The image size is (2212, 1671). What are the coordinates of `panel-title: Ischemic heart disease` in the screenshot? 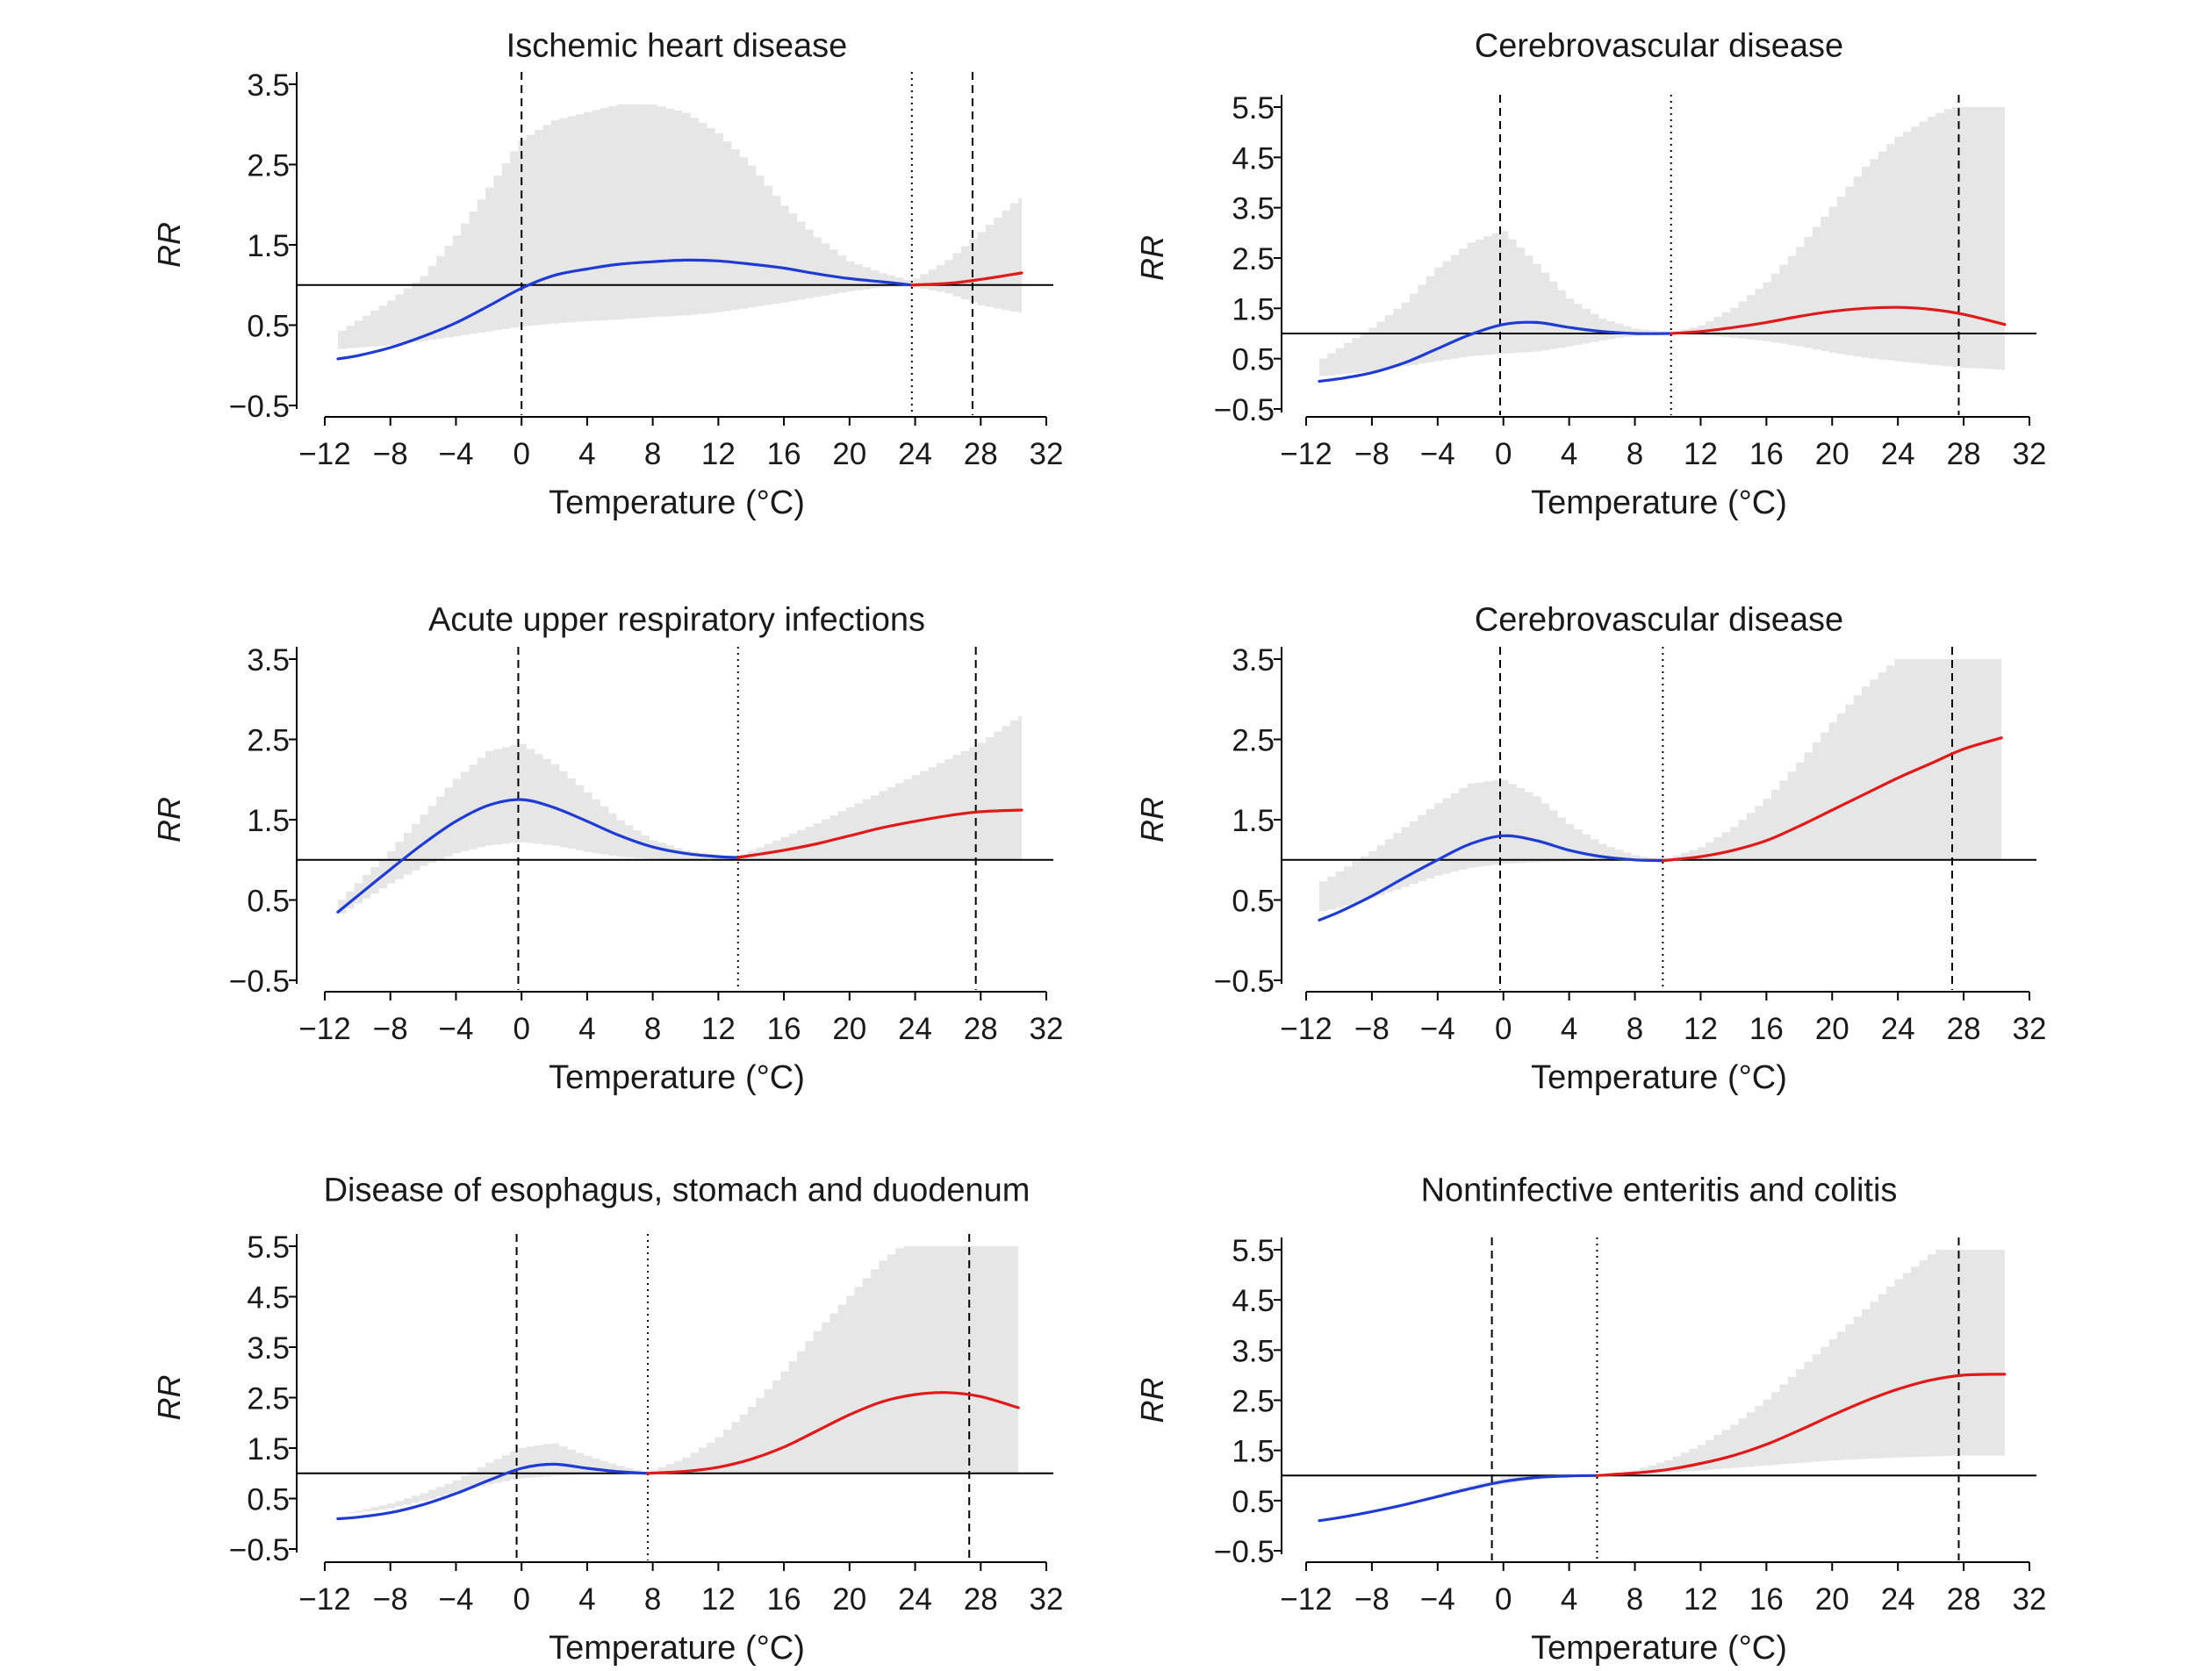 It's located at (677, 46).